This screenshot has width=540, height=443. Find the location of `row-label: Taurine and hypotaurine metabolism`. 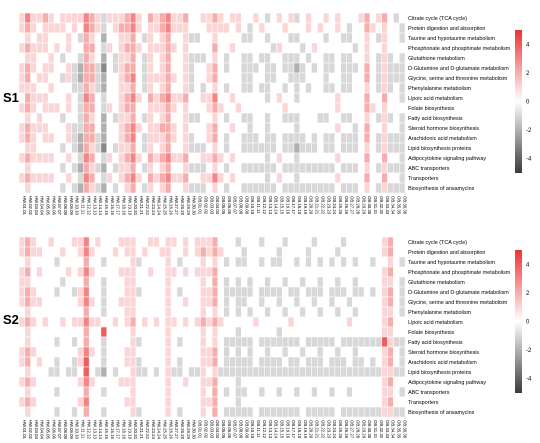

row-label: Taurine and hypotaurine metabolism is located at coordinates (451, 263).